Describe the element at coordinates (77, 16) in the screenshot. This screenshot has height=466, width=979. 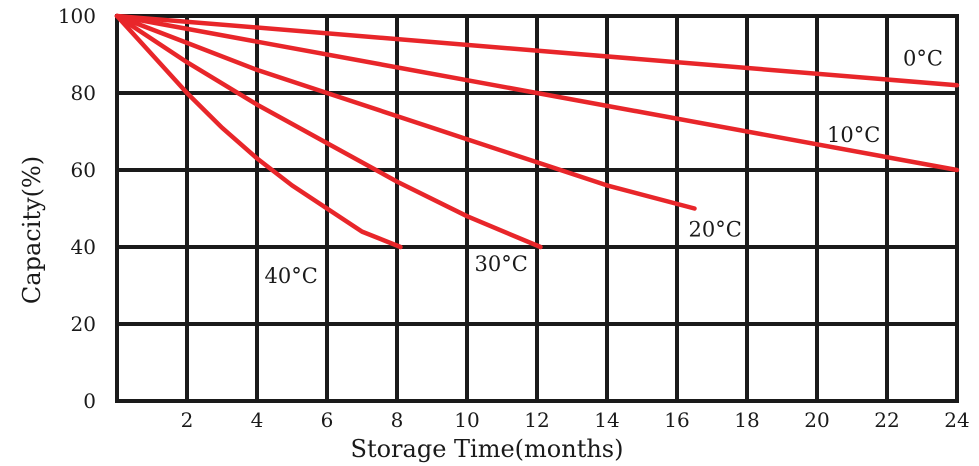
I see `y-tick-label: 100` at that location.